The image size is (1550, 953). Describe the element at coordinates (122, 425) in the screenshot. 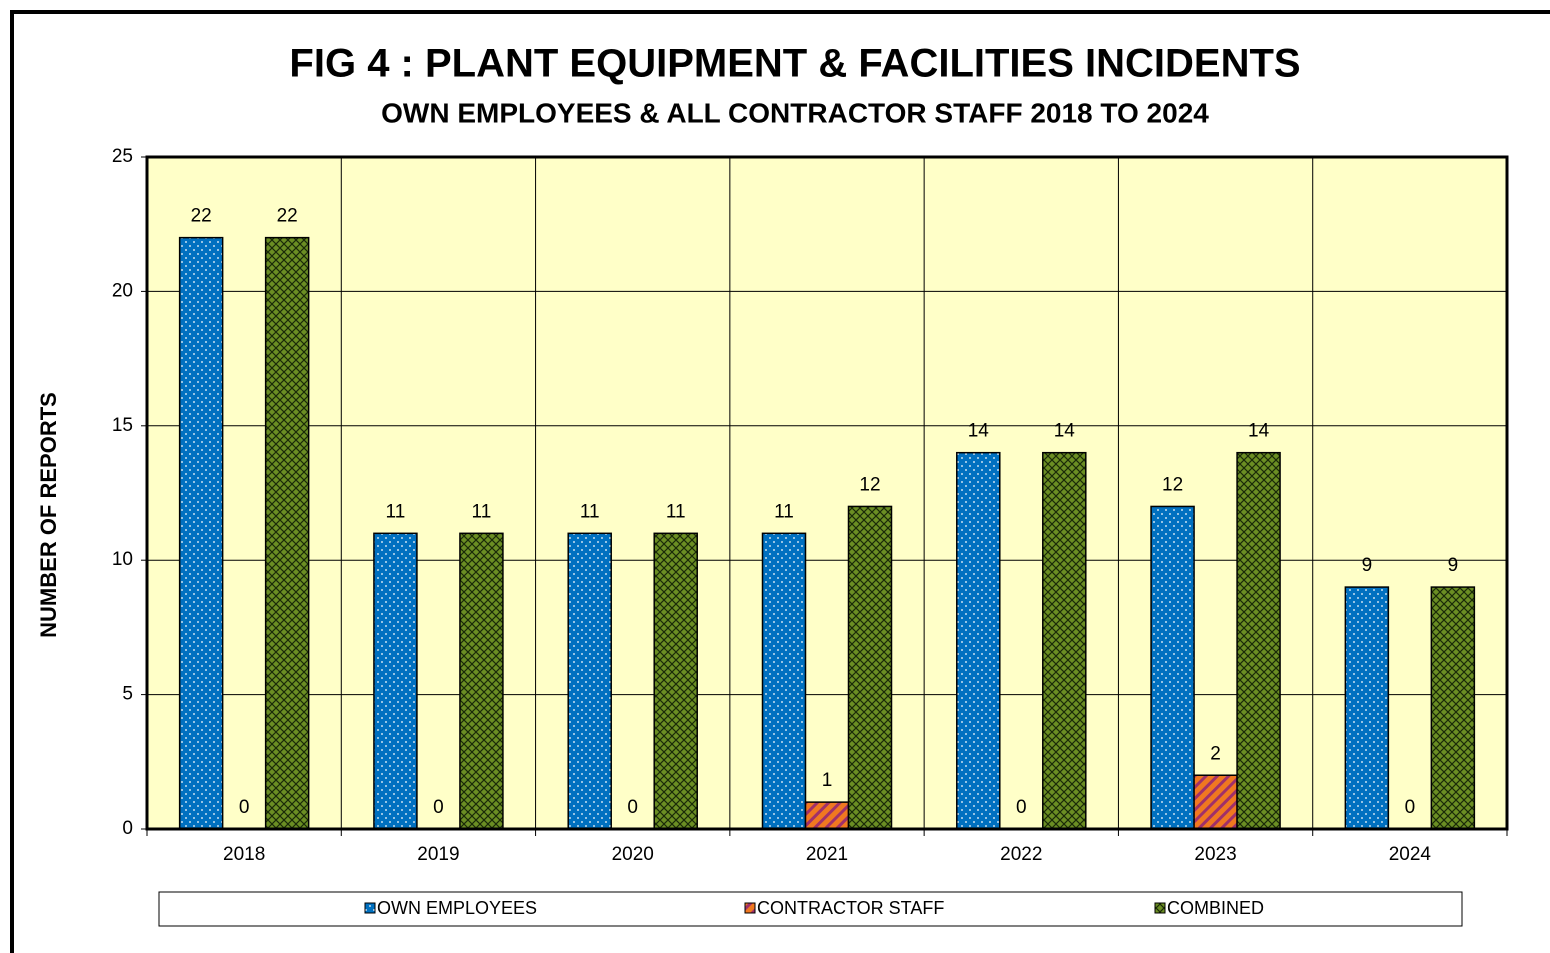

I see `y-tick-label: 15` at that location.